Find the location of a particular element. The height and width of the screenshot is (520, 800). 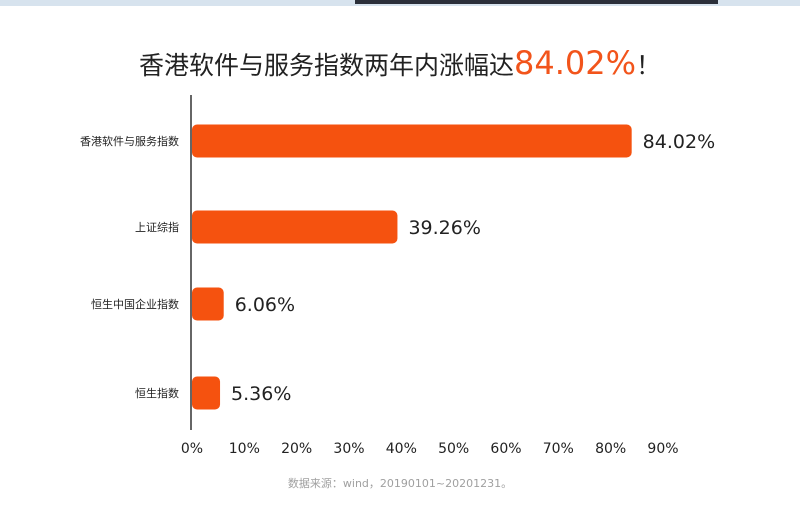

x-tick-label-10: 10% is located at coordinates (244, 449).